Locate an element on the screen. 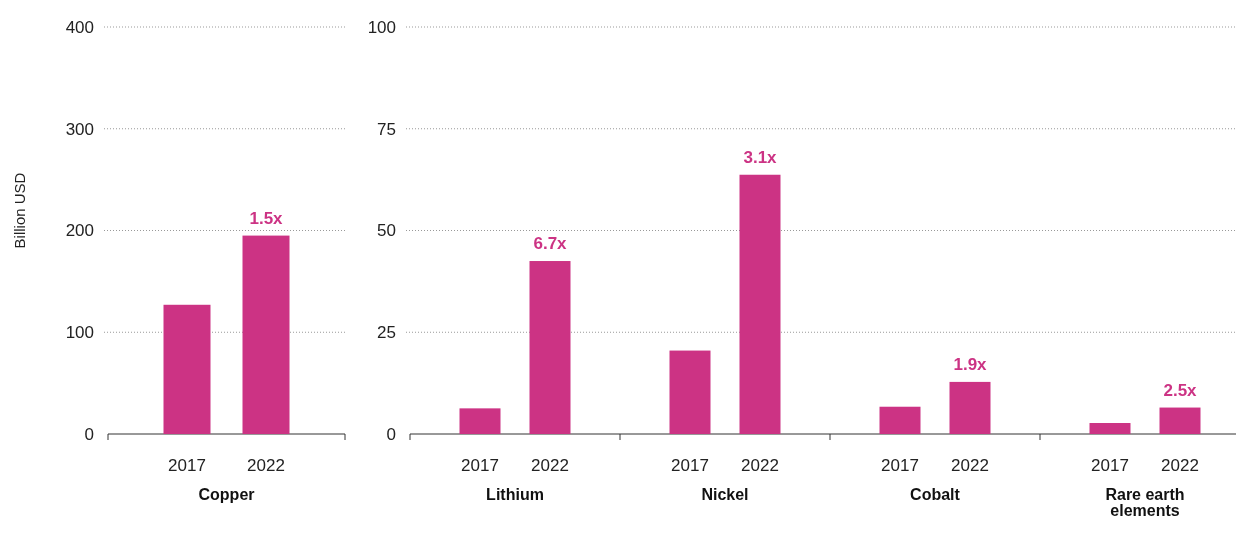 This screenshot has height=545, width=1238. text: Rare earth elements is located at coordinates (1145, 502).